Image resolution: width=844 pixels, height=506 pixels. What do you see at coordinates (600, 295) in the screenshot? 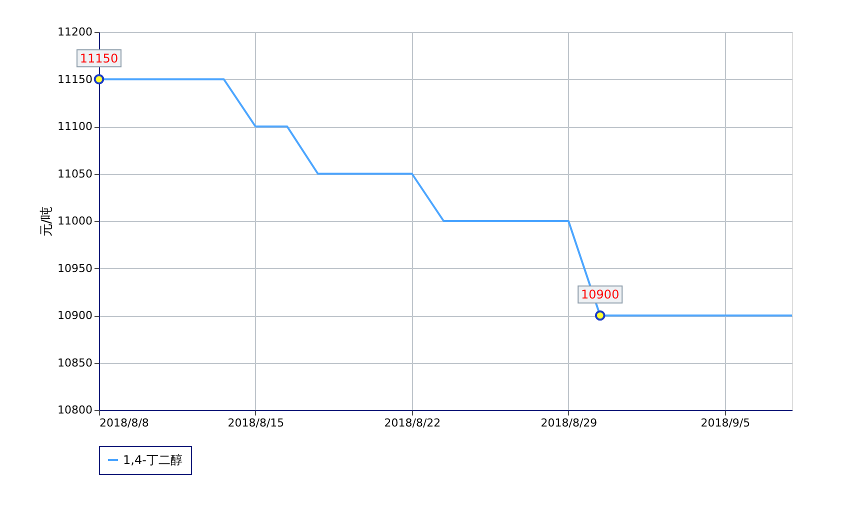
I see `annotation: 10900` at bounding box center [600, 295].